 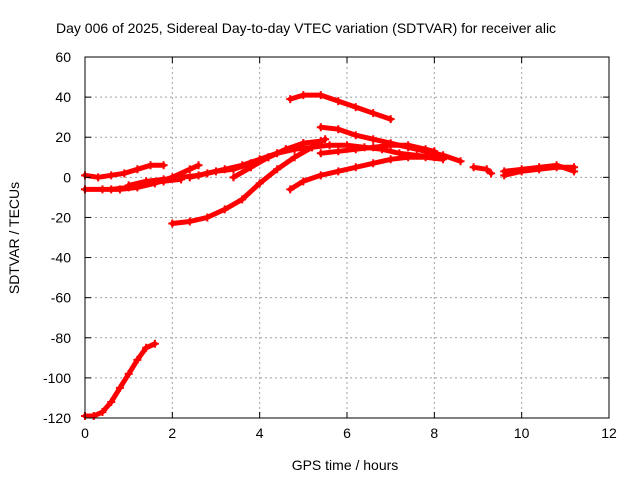 What do you see at coordinates (61, 338) in the screenshot?
I see `y-tick-label: -80` at bounding box center [61, 338].